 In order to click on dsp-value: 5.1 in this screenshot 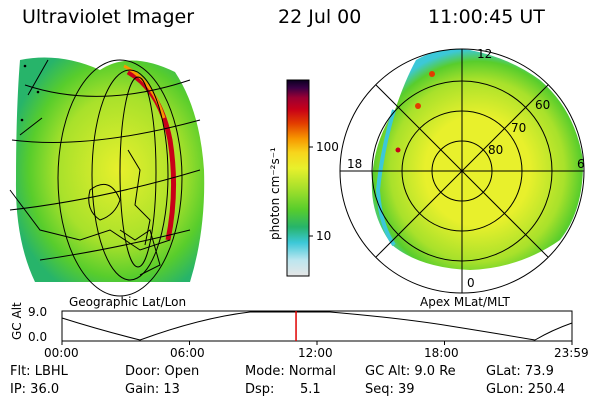, I will do `click(310, 389)`.